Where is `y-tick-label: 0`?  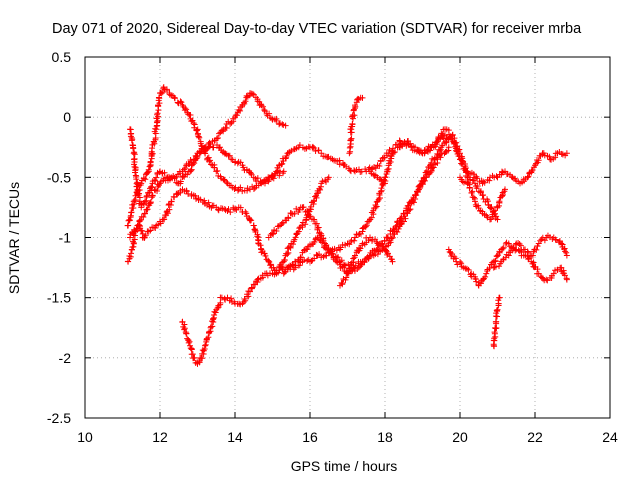 y-tick-label: 0 is located at coordinates (67, 117).